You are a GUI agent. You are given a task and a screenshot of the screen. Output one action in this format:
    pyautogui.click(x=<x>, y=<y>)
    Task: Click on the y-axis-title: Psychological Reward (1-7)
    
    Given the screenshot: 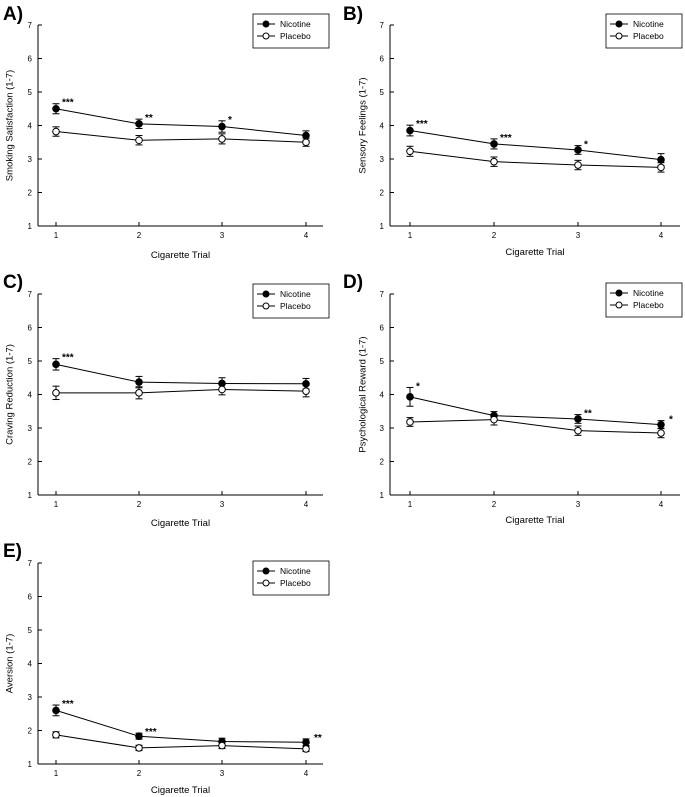 What is the action you would take?
    pyautogui.click(x=363, y=394)
    